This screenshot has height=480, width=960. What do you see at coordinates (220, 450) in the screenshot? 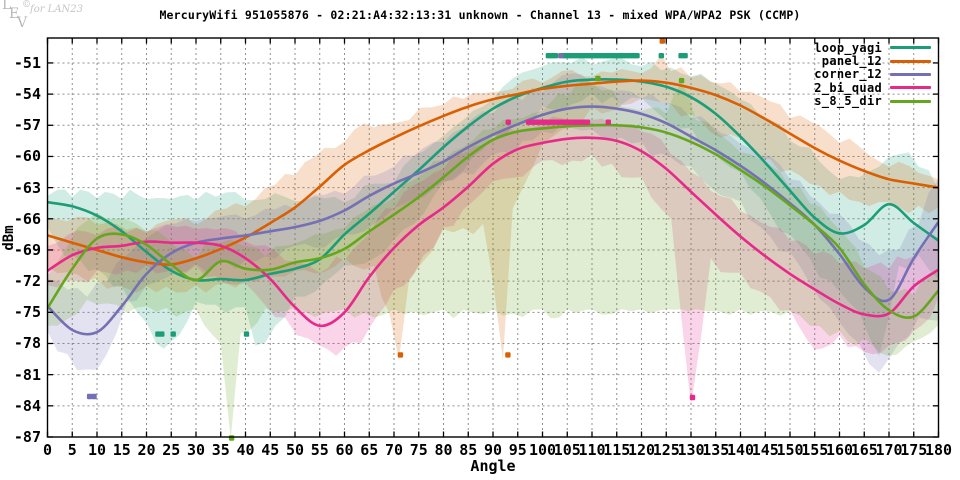
I see `x-tick-label: 35` at bounding box center [220, 450].